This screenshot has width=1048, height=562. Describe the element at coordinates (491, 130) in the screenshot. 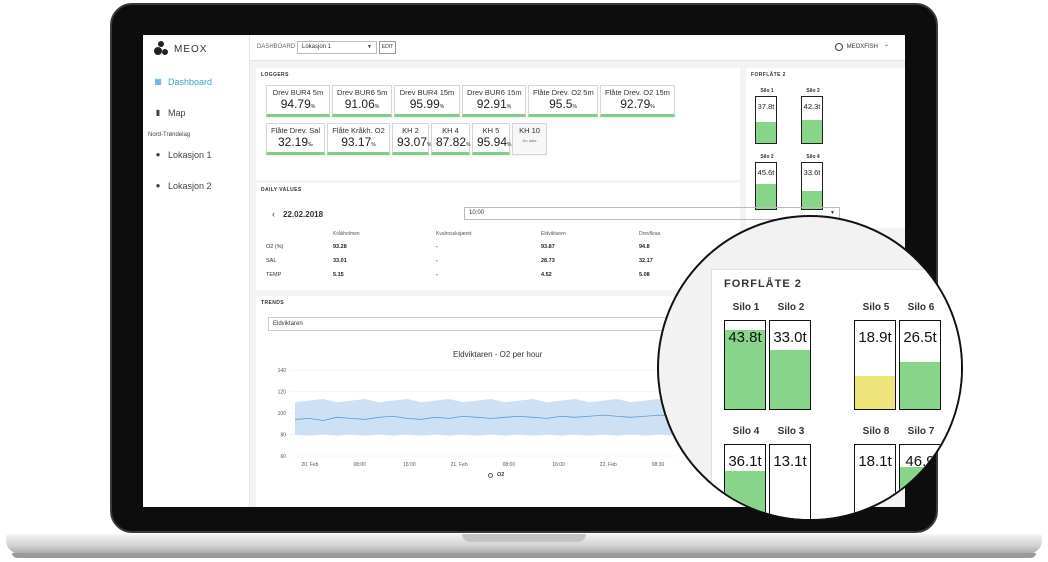

I see `logger-name: KH 5` at that location.